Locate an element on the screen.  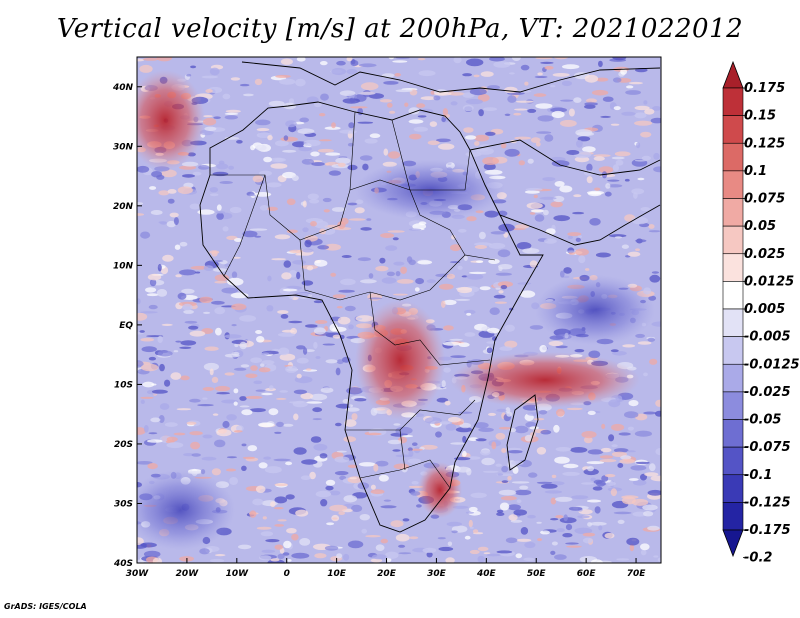
y-tick-label: 30N is located at coordinates (123, 147).